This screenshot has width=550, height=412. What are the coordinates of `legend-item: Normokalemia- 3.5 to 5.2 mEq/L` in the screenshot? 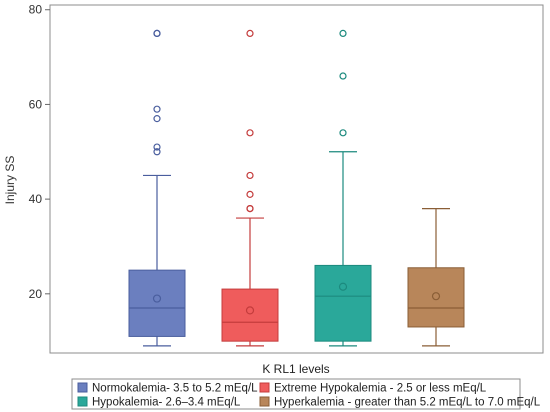 It's located at (167, 388).